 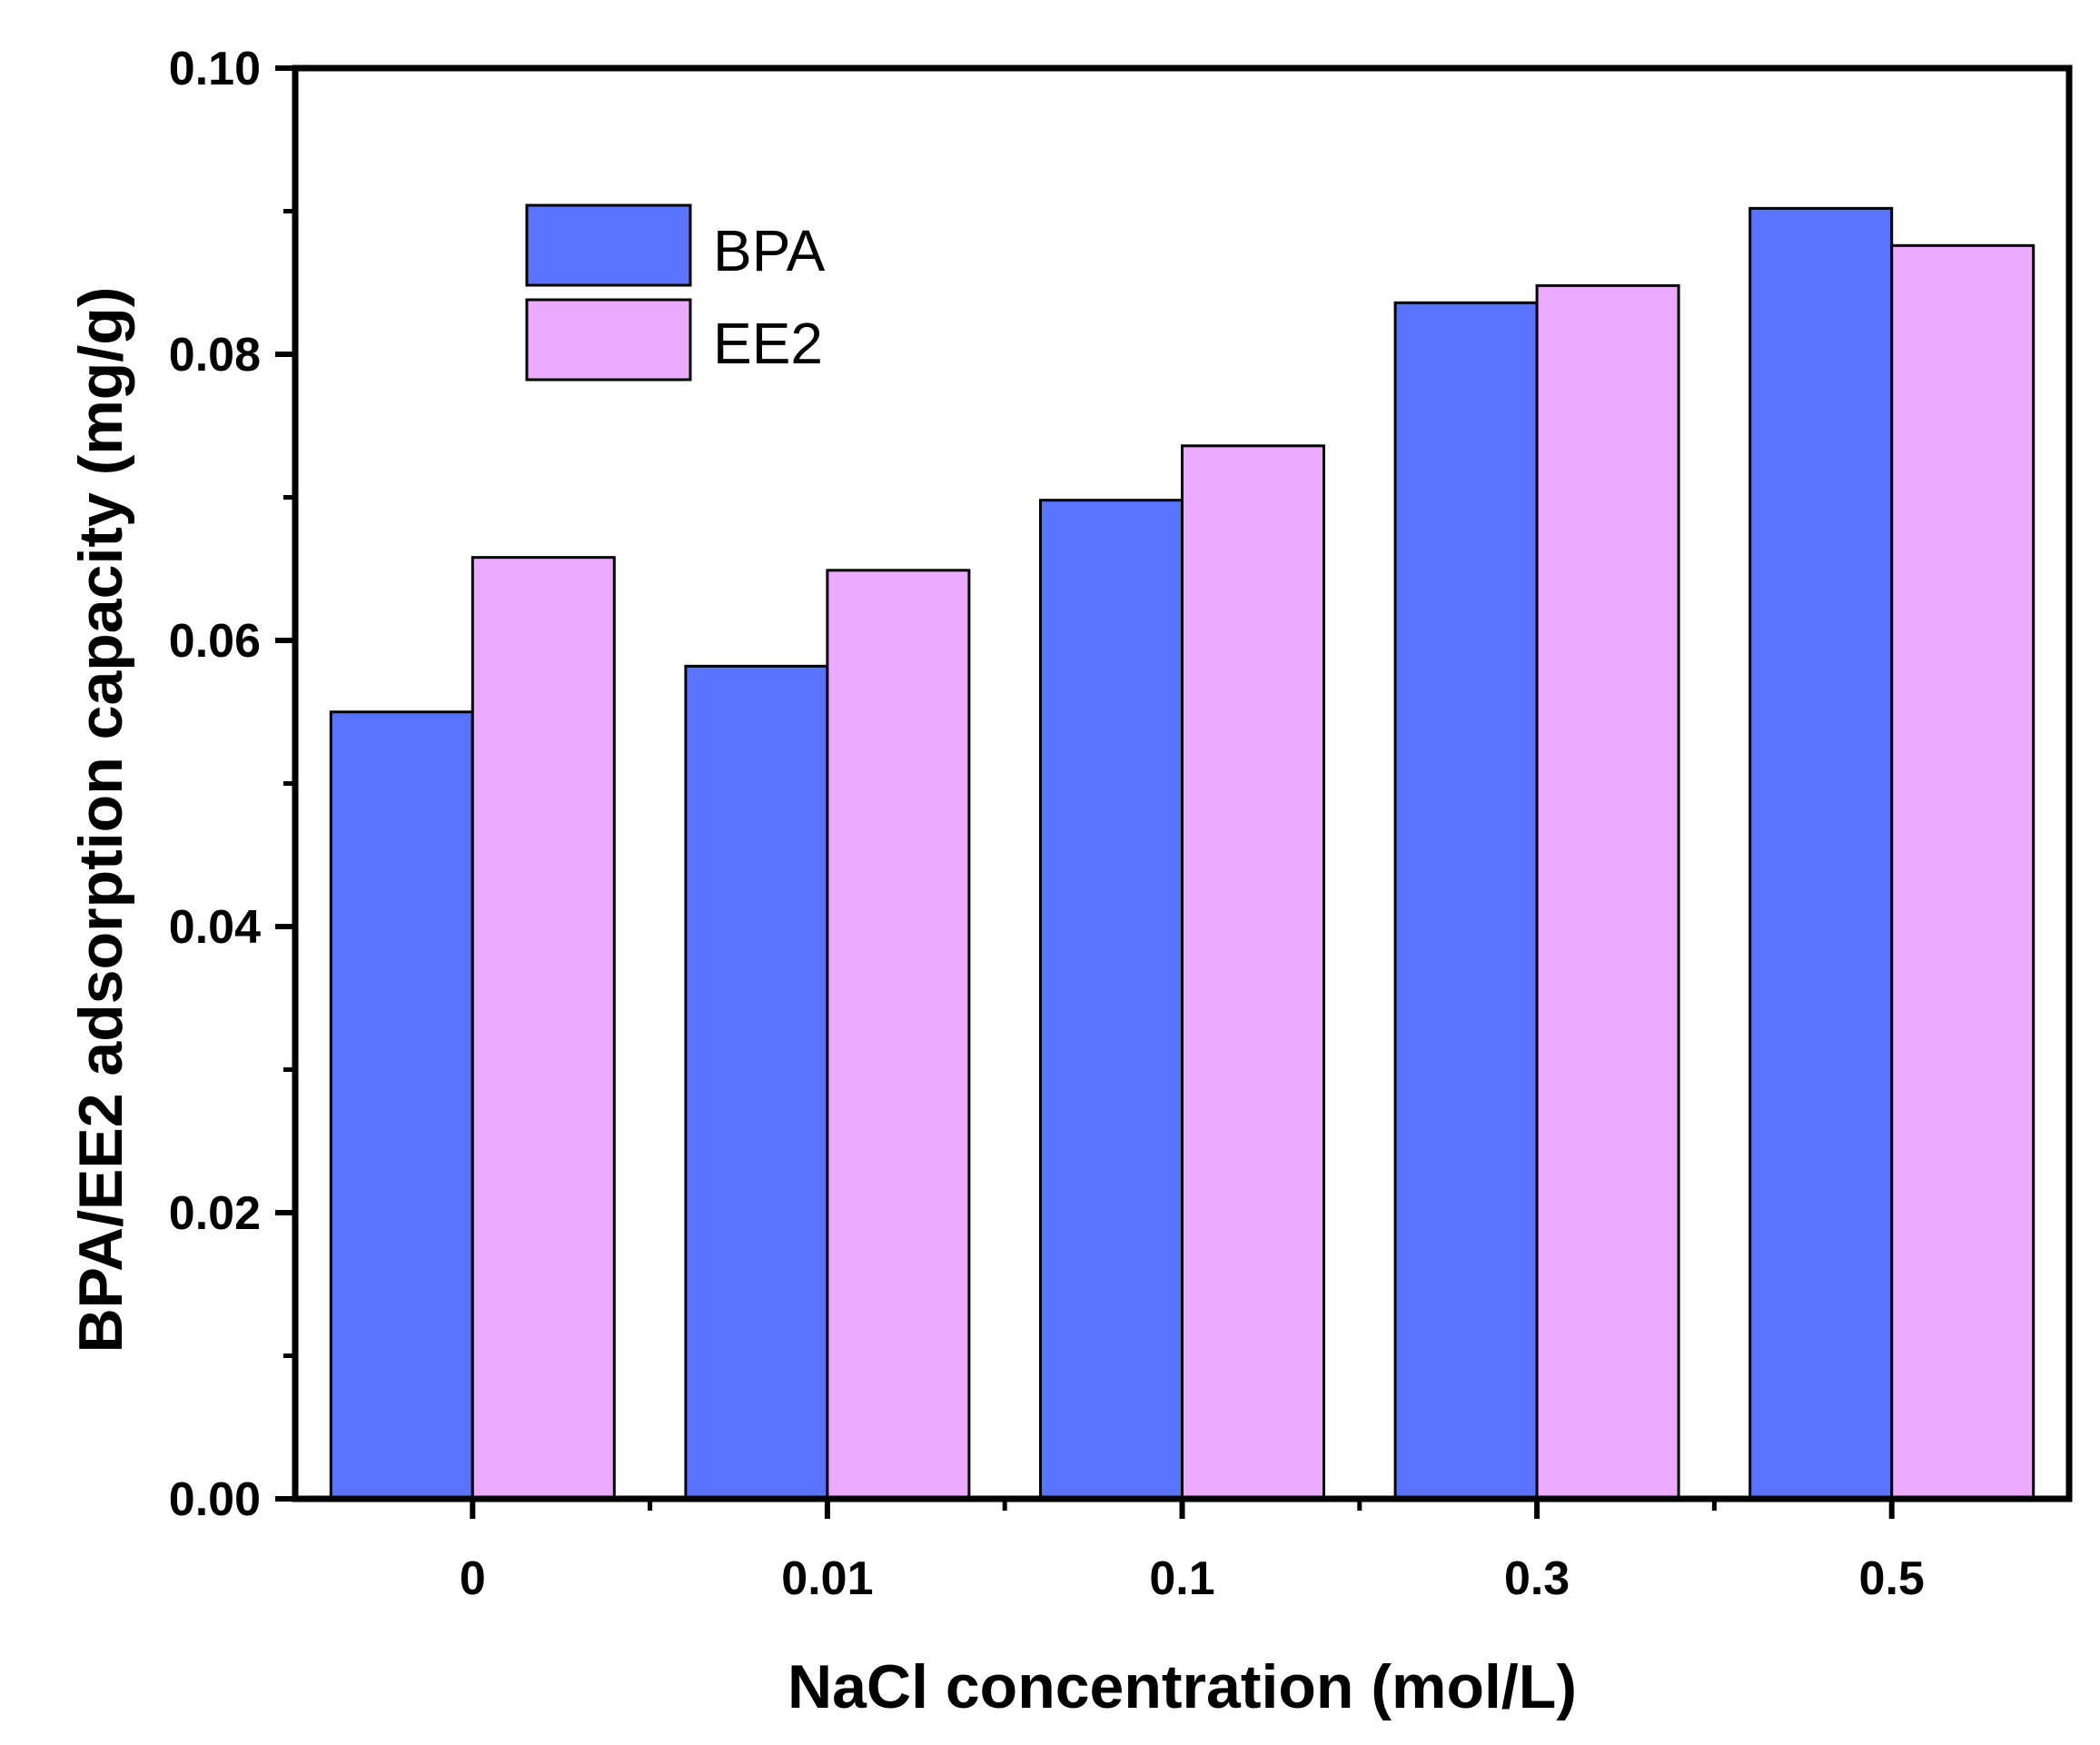 I want to click on y-axis-title: BPA/EE2 adsorption capacity (mg/g), so click(x=100, y=820).